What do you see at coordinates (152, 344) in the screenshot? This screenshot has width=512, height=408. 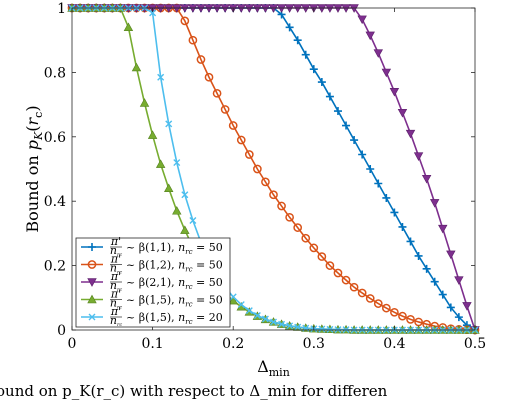 I see `x-tick-label-1: 0.1` at bounding box center [152, 344].